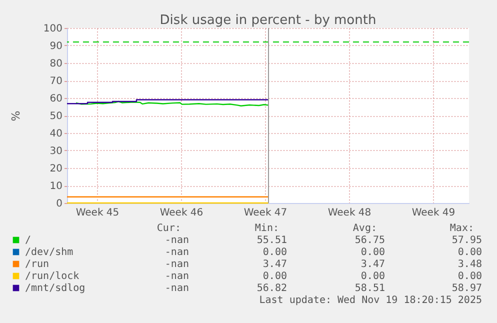 The width and height of the screenshot is (497, 323). I want to click on y-axis-title: %, so click(15, 116).